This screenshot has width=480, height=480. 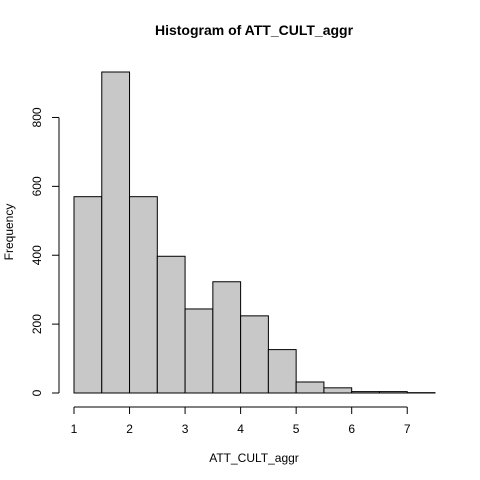 I want to click on x-tick-label: 3, so click(x=185, y=429).